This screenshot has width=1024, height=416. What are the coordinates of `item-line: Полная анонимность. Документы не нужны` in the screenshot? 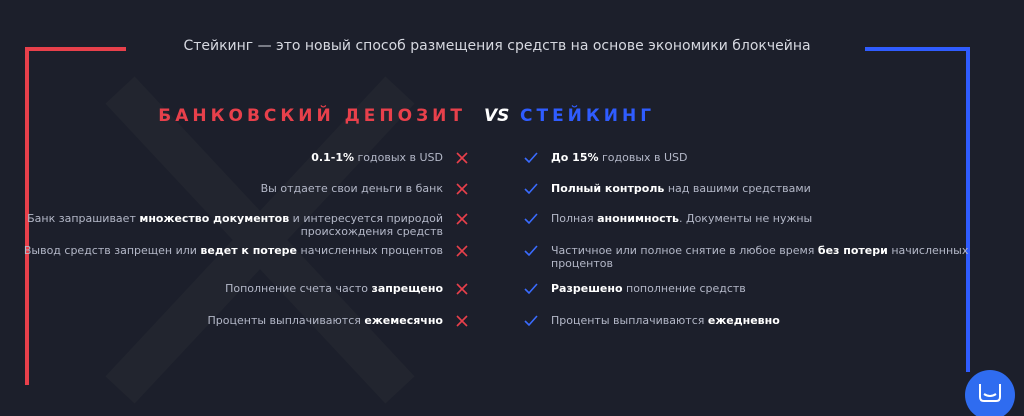 It's located at (681, 218).